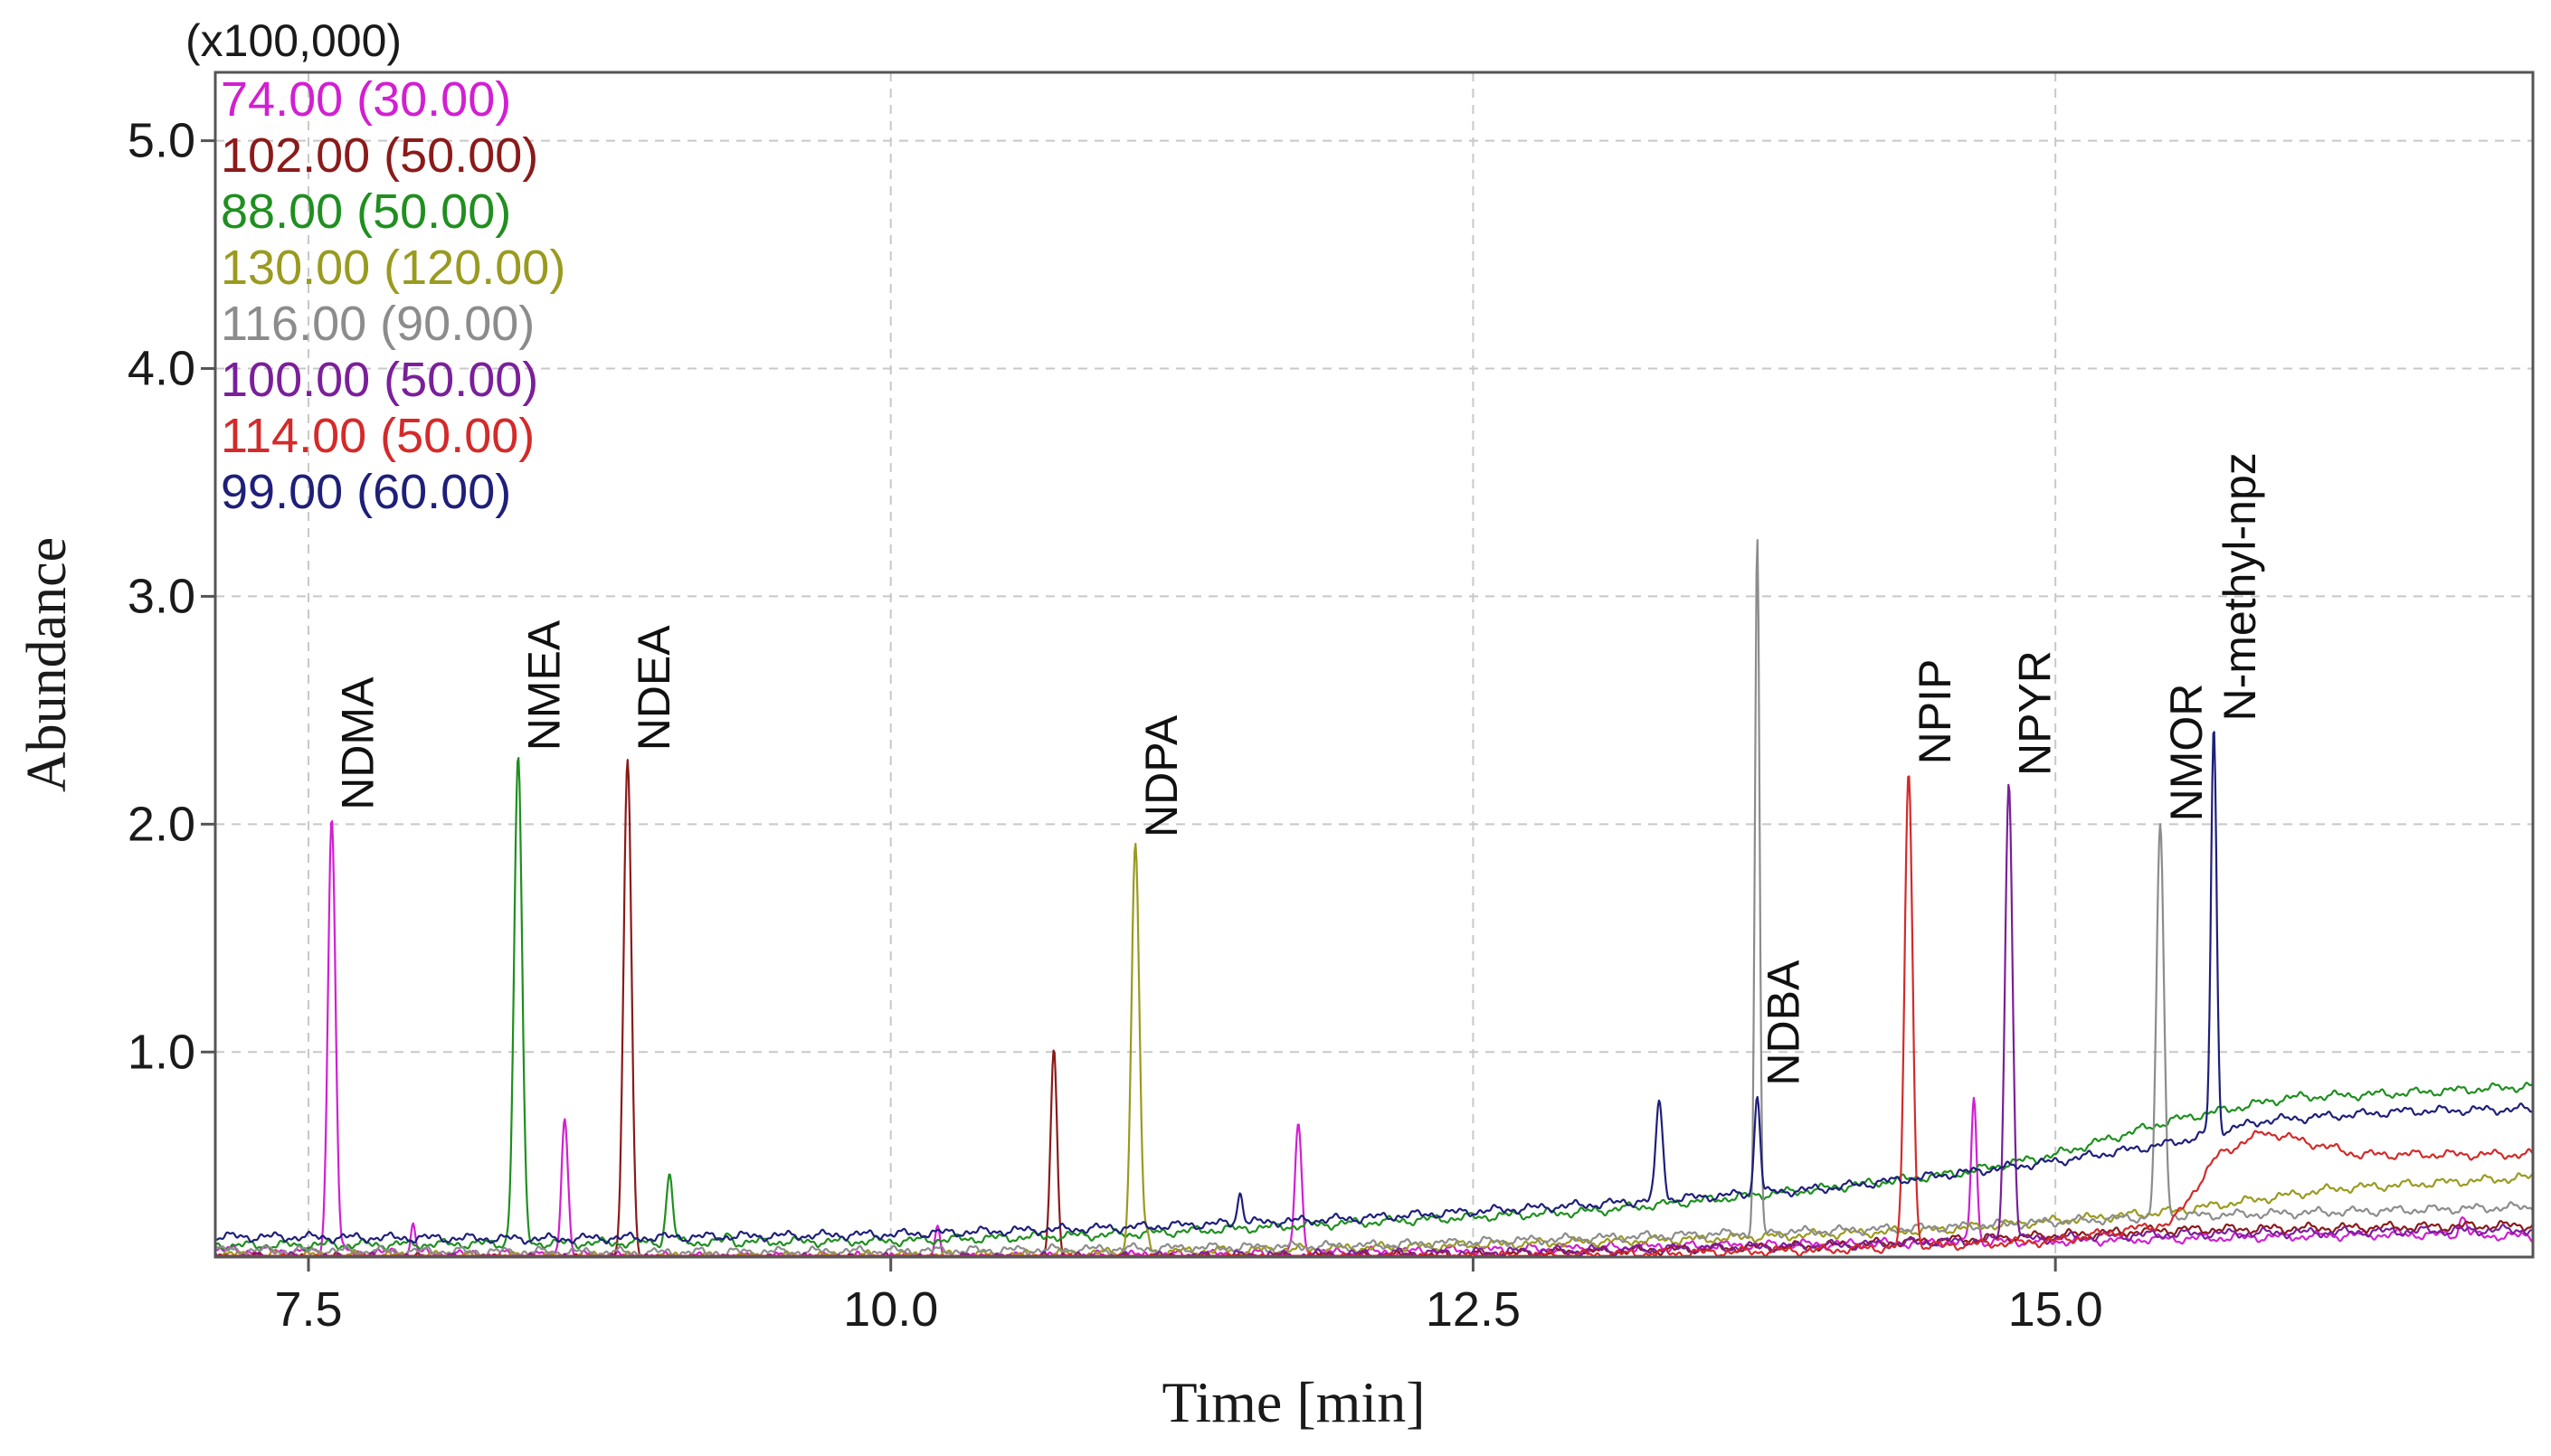 The image size is (2551, 1456). Describe the element at coordinates (1474, 1310) in the screenshot. I see `x-tick-label: 12.5` at that location.